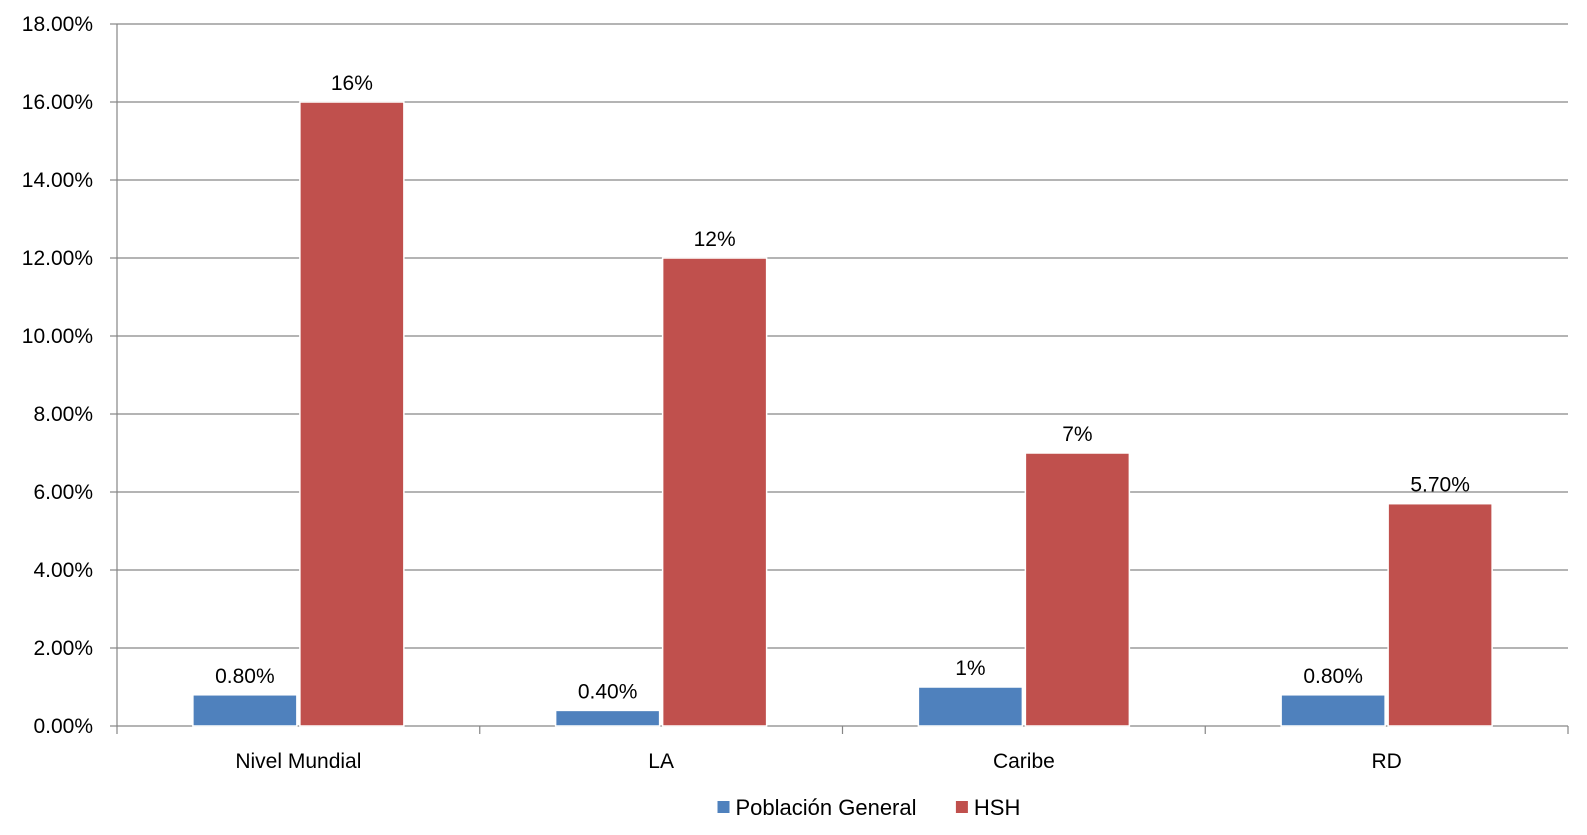 The width and height of the screenshot is (1587, 835). I want to click on x-category-label: LA, so click(661, 761).